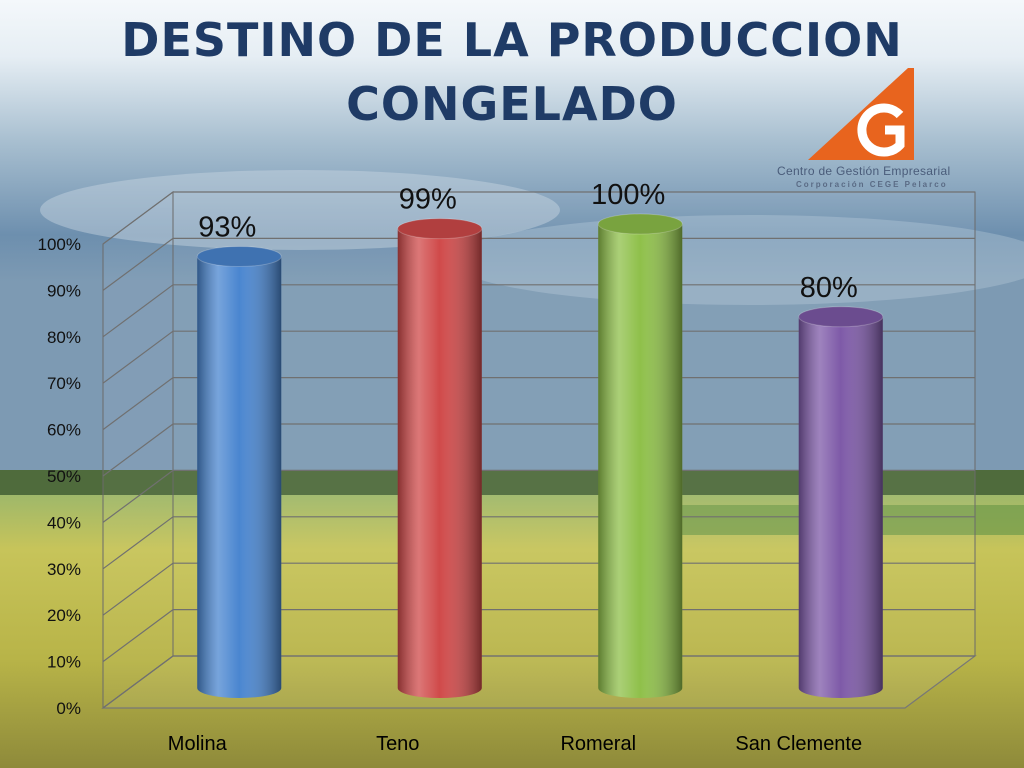  Describe the element at coordinates (198, 744) in the screenshot. I see `x-category-label: Molina` at that location.